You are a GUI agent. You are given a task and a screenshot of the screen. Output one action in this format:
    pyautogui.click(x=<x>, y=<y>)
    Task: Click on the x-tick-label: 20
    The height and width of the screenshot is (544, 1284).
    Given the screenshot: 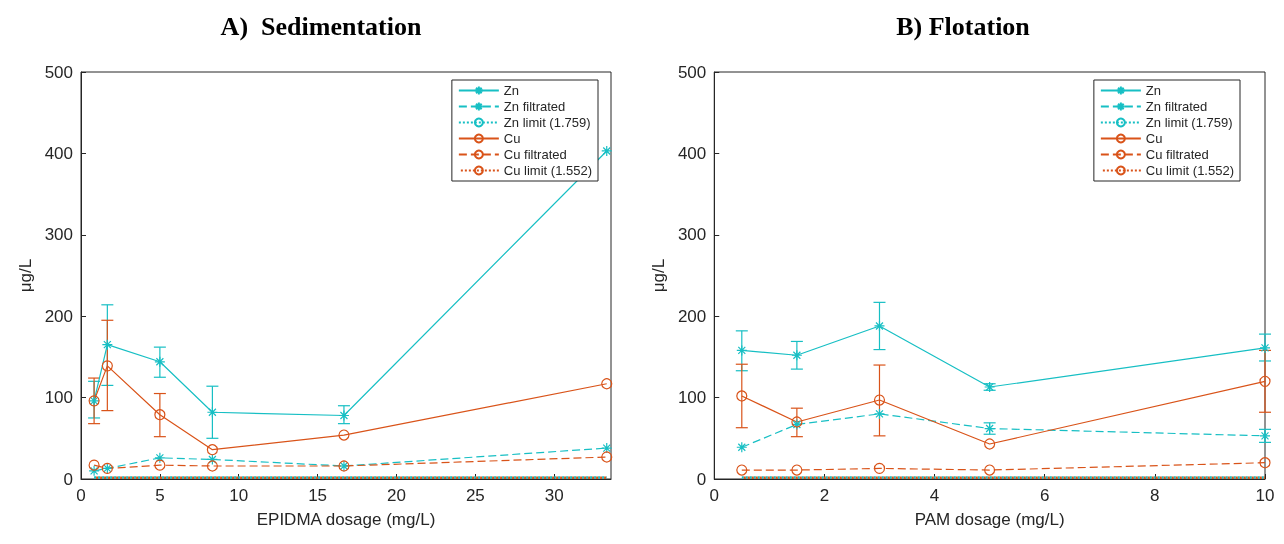 What is the action you would take?
    pyautogui.click(x=396, y=495)
    